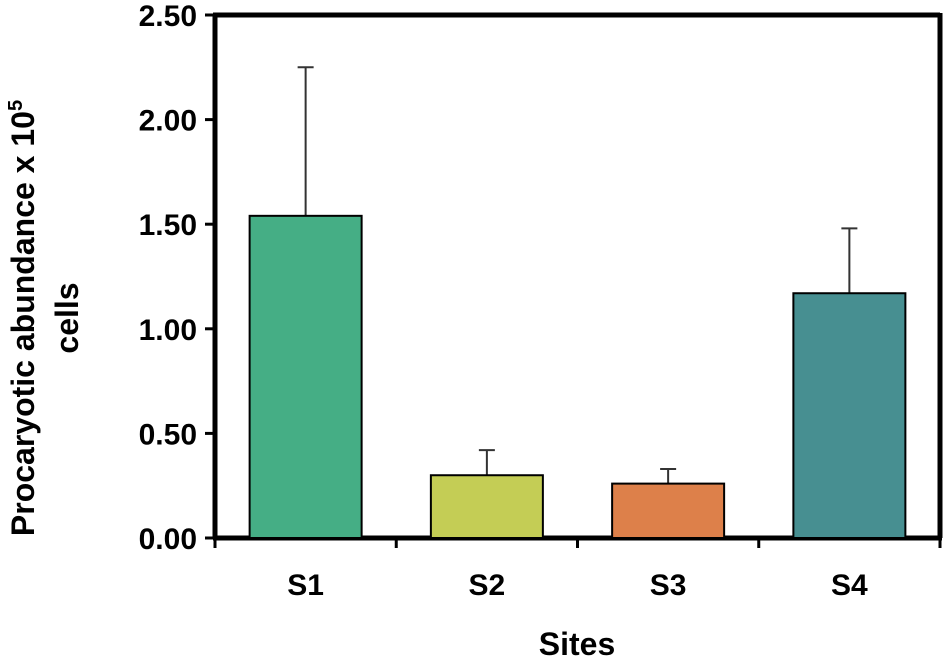 The image size is (945, 663). I want to click on x-axis-title: Sites, so click(577, 644).